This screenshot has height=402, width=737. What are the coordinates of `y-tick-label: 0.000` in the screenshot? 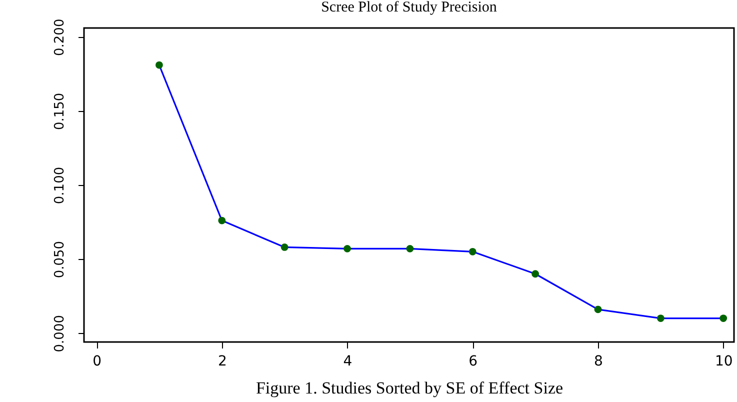 It's located at (60, 333).